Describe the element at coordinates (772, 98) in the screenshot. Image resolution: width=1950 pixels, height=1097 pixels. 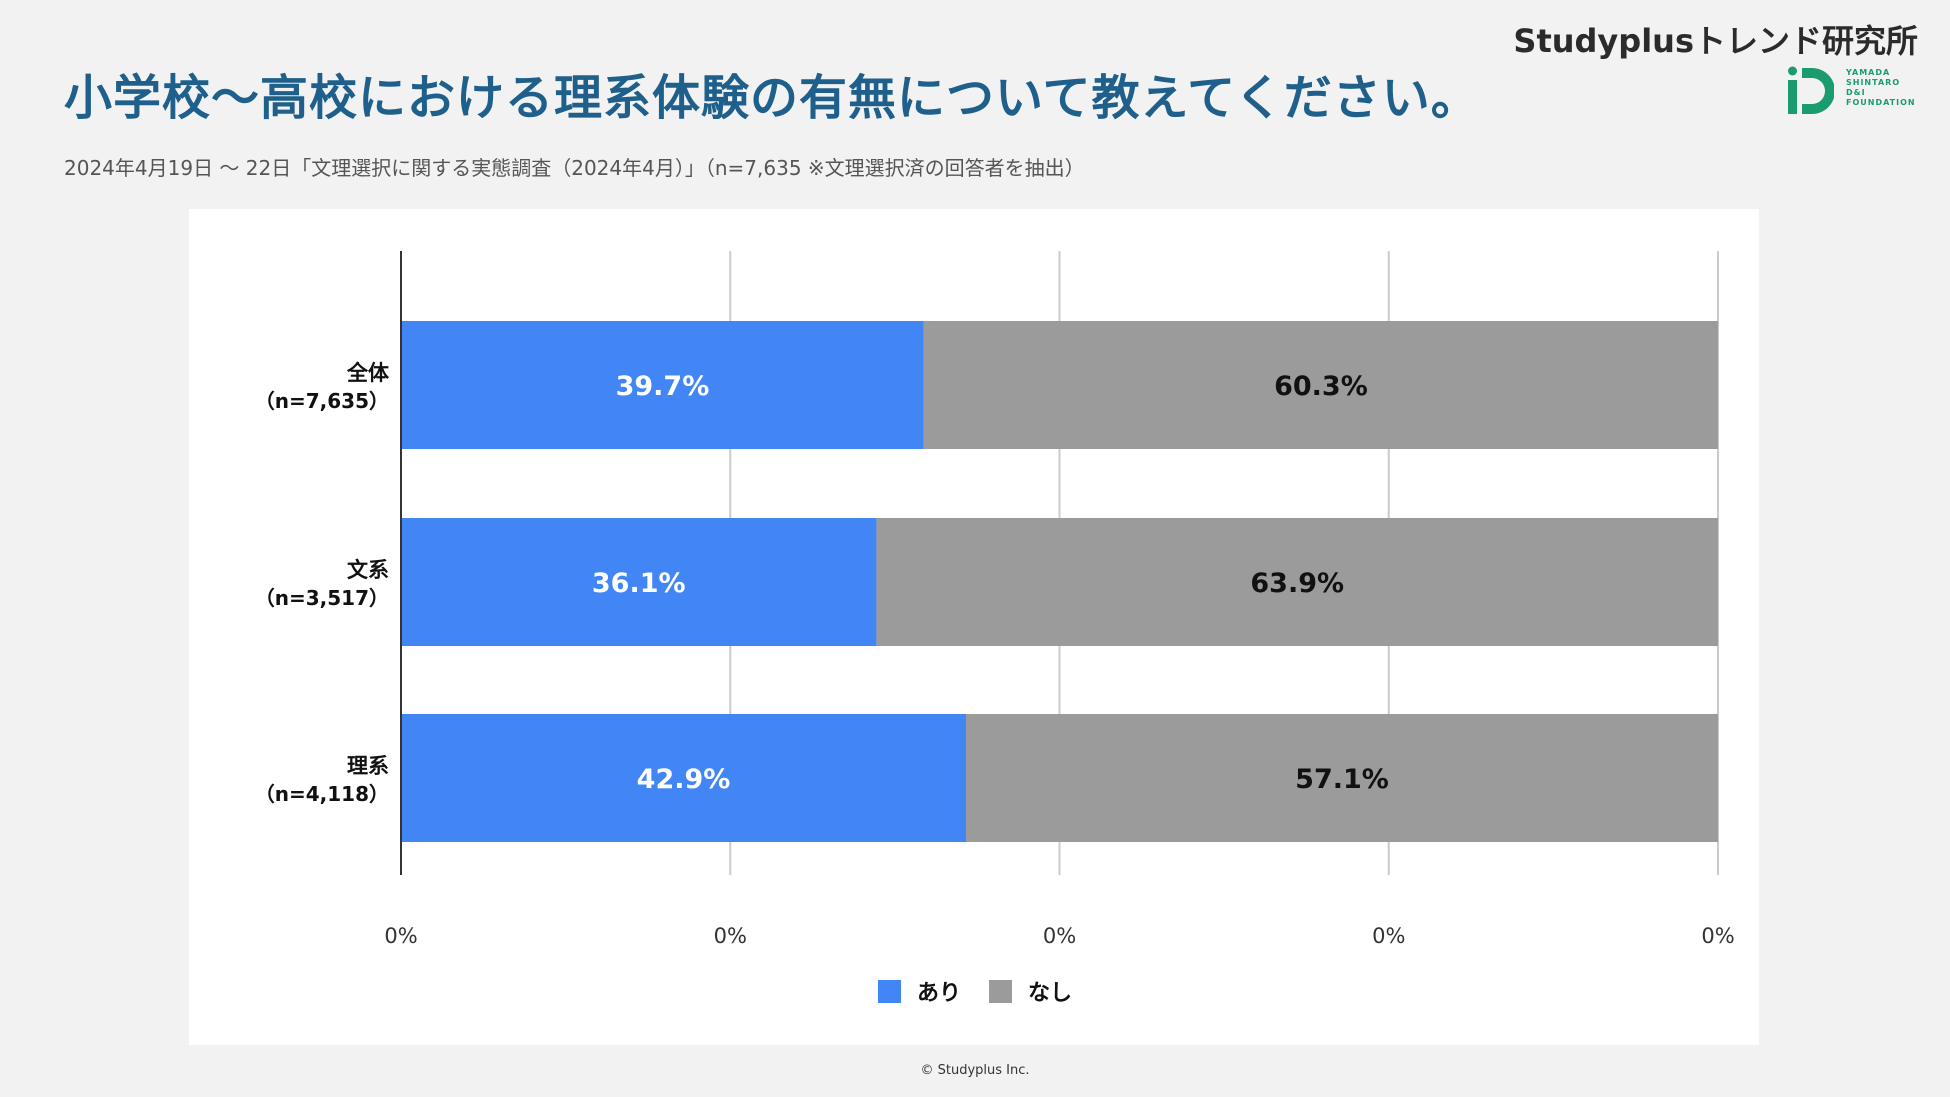
I see `page-title: 小学校〜高校における理系体験の有無について教えてください。` at that location.